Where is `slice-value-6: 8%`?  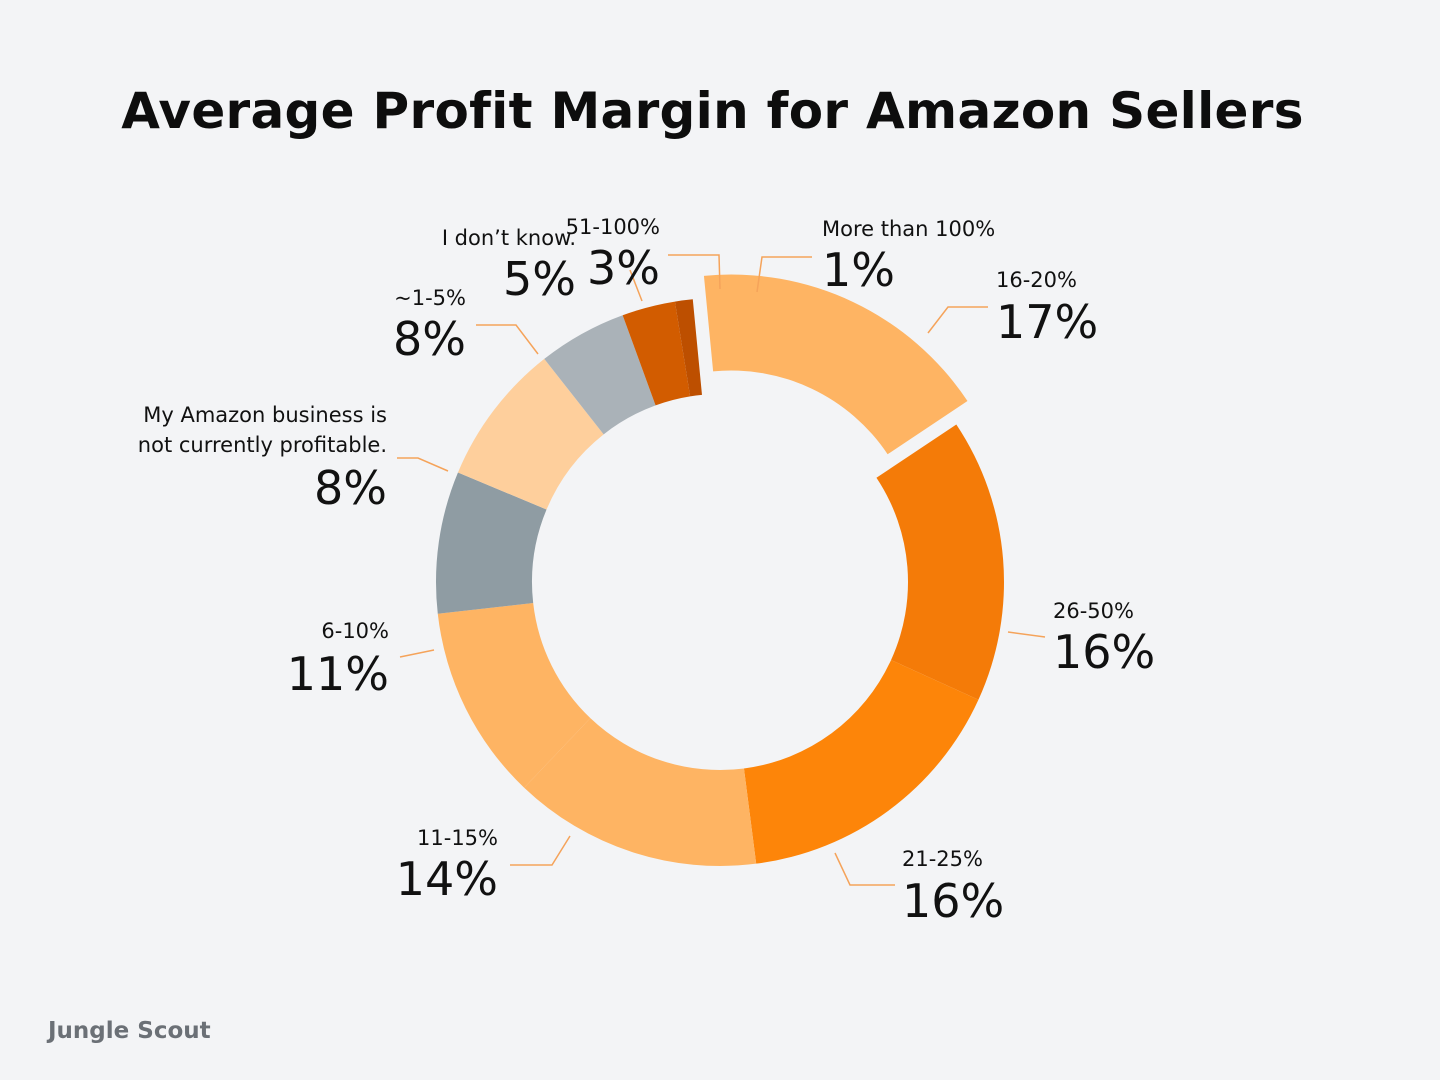 slice-value-6: 8% is located at coordinates (429, 339).